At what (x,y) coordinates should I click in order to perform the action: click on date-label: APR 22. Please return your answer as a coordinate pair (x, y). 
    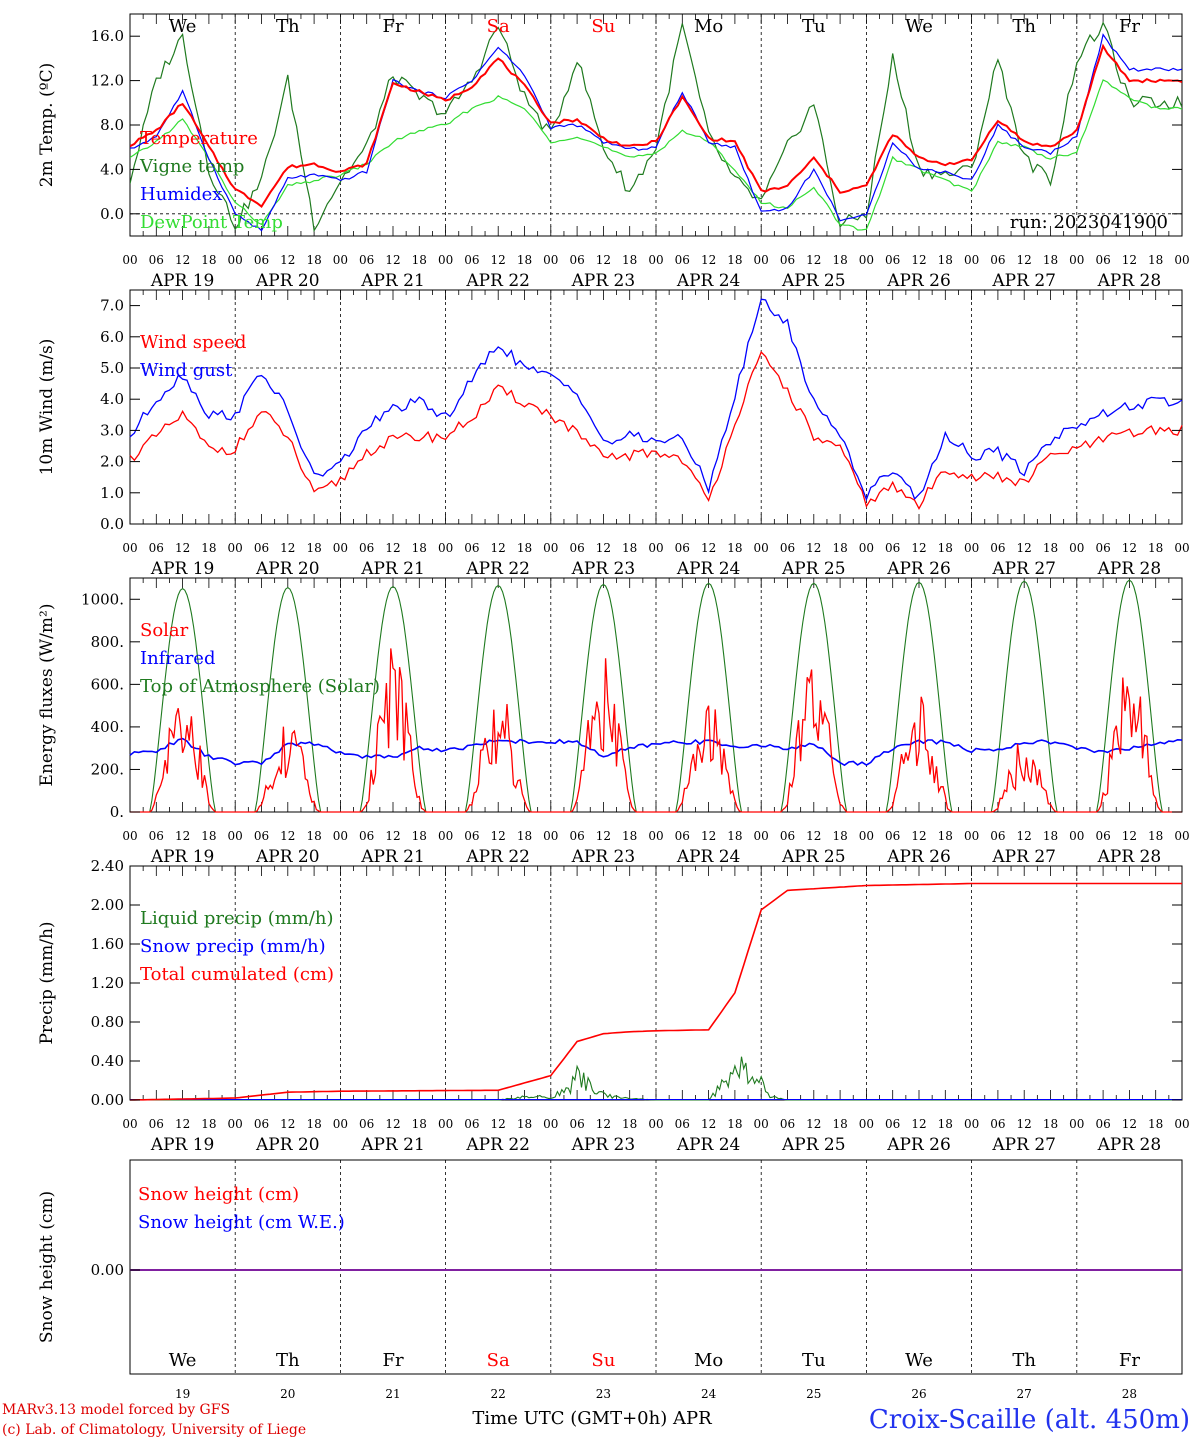
    Looking at the image, I should click on (497, 281).